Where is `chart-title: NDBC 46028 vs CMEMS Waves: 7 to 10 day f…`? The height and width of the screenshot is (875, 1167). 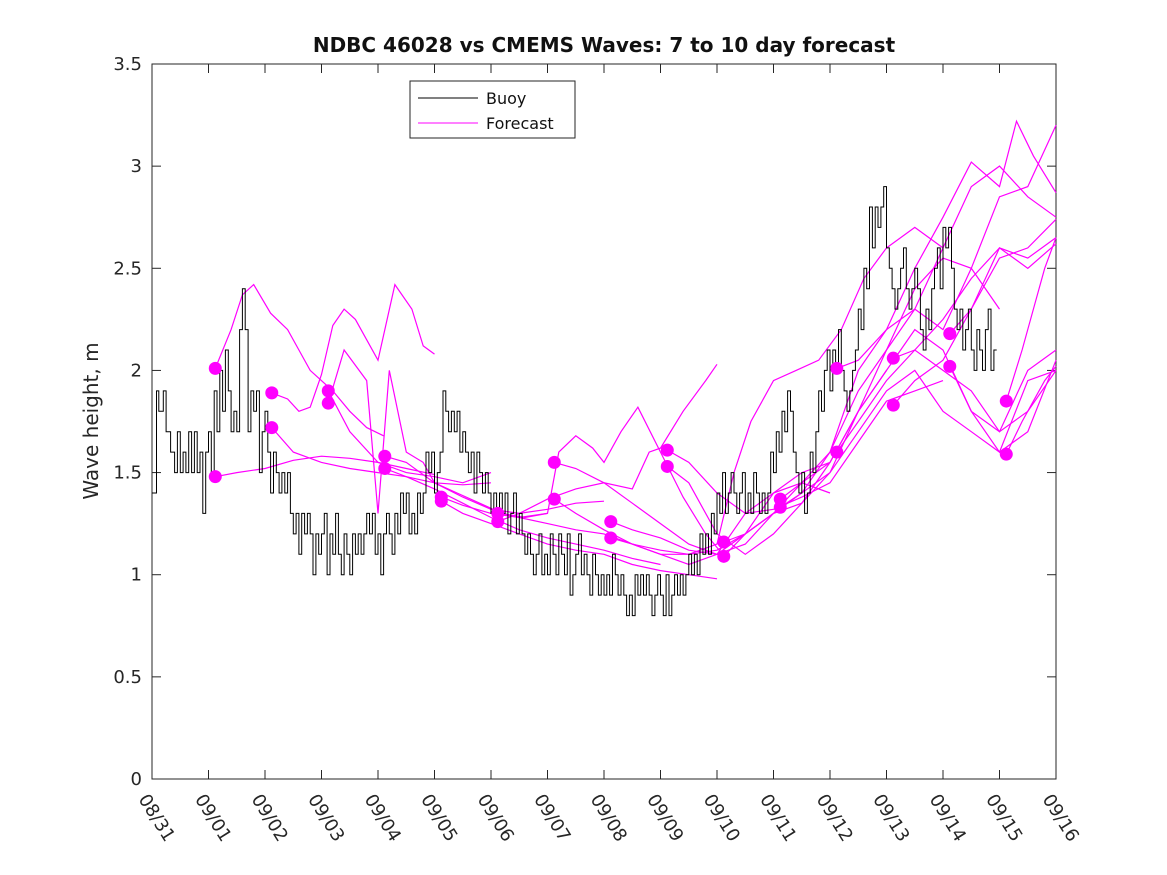 chart-title: NDBC 46028 vs CMEMS Waves: 7 to 10 day f… is located at coordinates (604, 45).